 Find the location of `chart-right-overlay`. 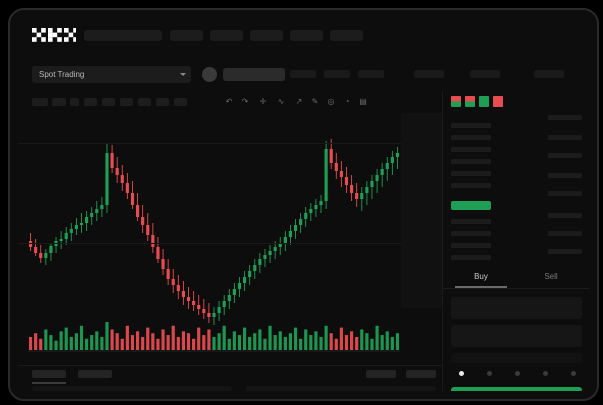

chart-right-overlay is located at coordinates (421, 210).